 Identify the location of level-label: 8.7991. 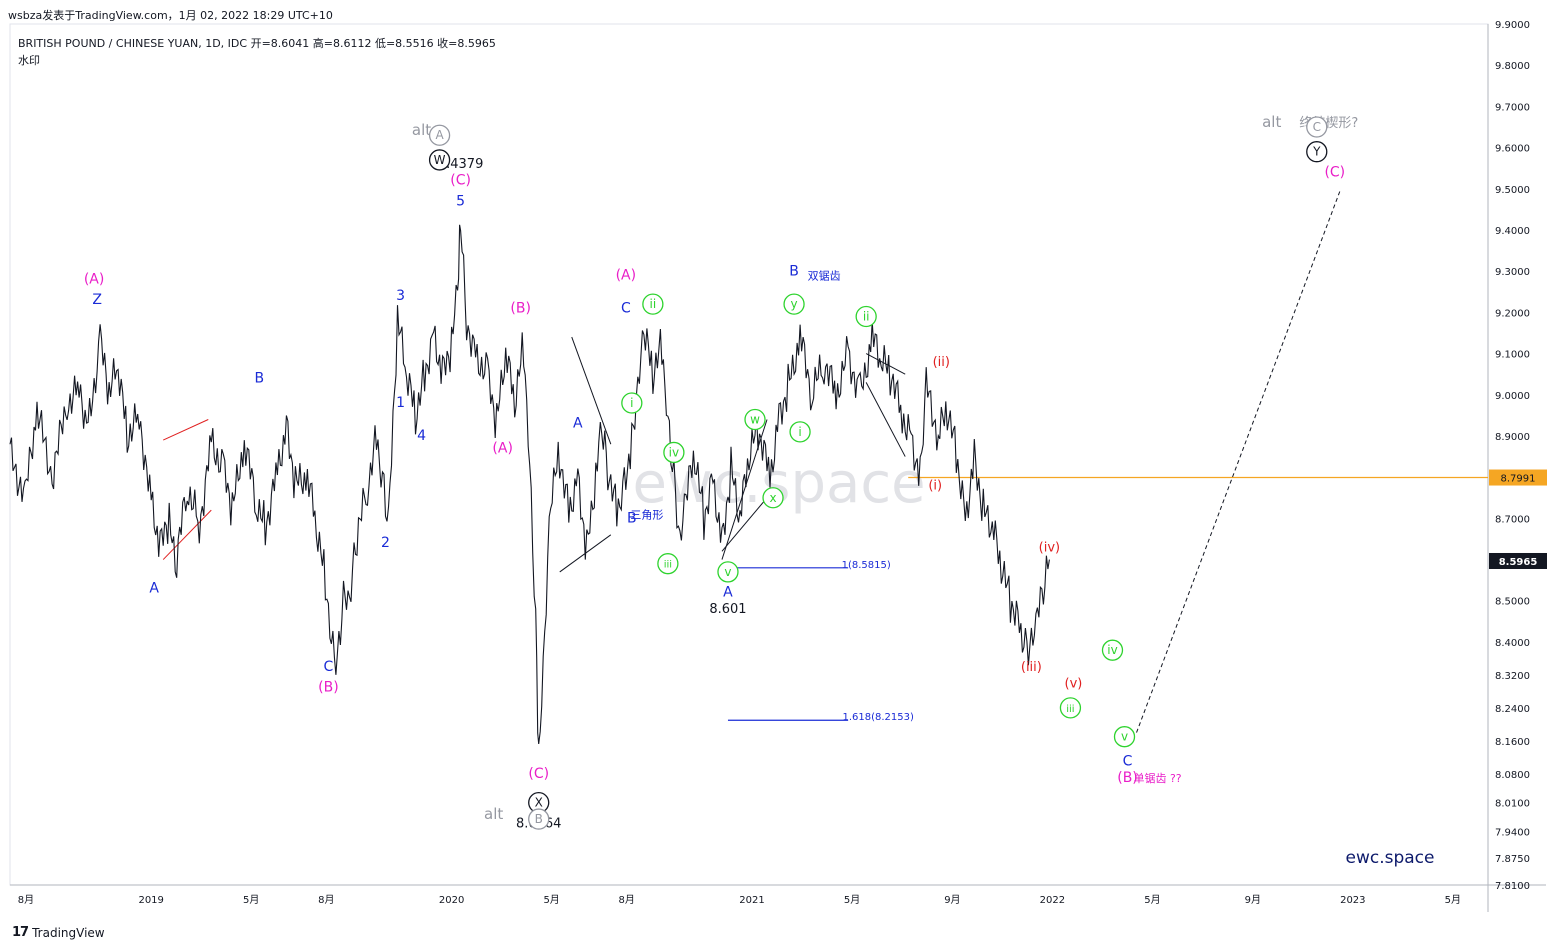
(1518, 479).